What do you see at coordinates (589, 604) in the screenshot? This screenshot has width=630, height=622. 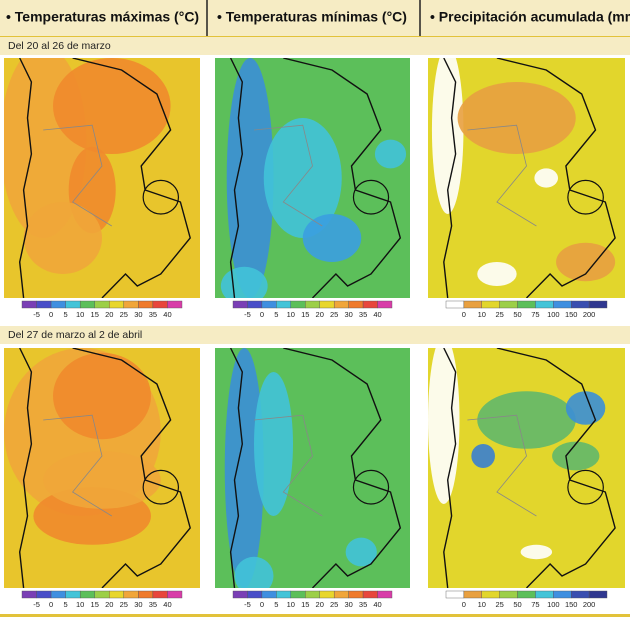 I see `colorbar-label: 200` at bounding box center [589, 604].